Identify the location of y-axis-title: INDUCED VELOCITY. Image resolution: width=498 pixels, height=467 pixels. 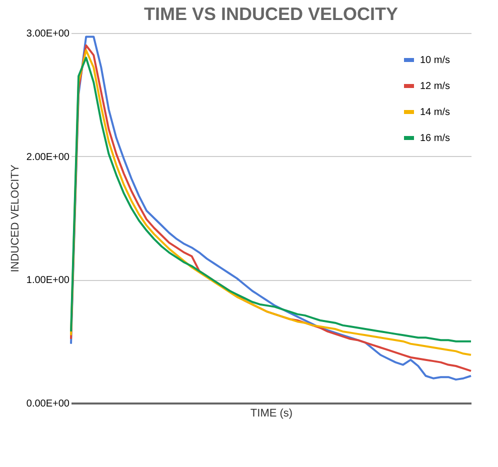
(15, 218).